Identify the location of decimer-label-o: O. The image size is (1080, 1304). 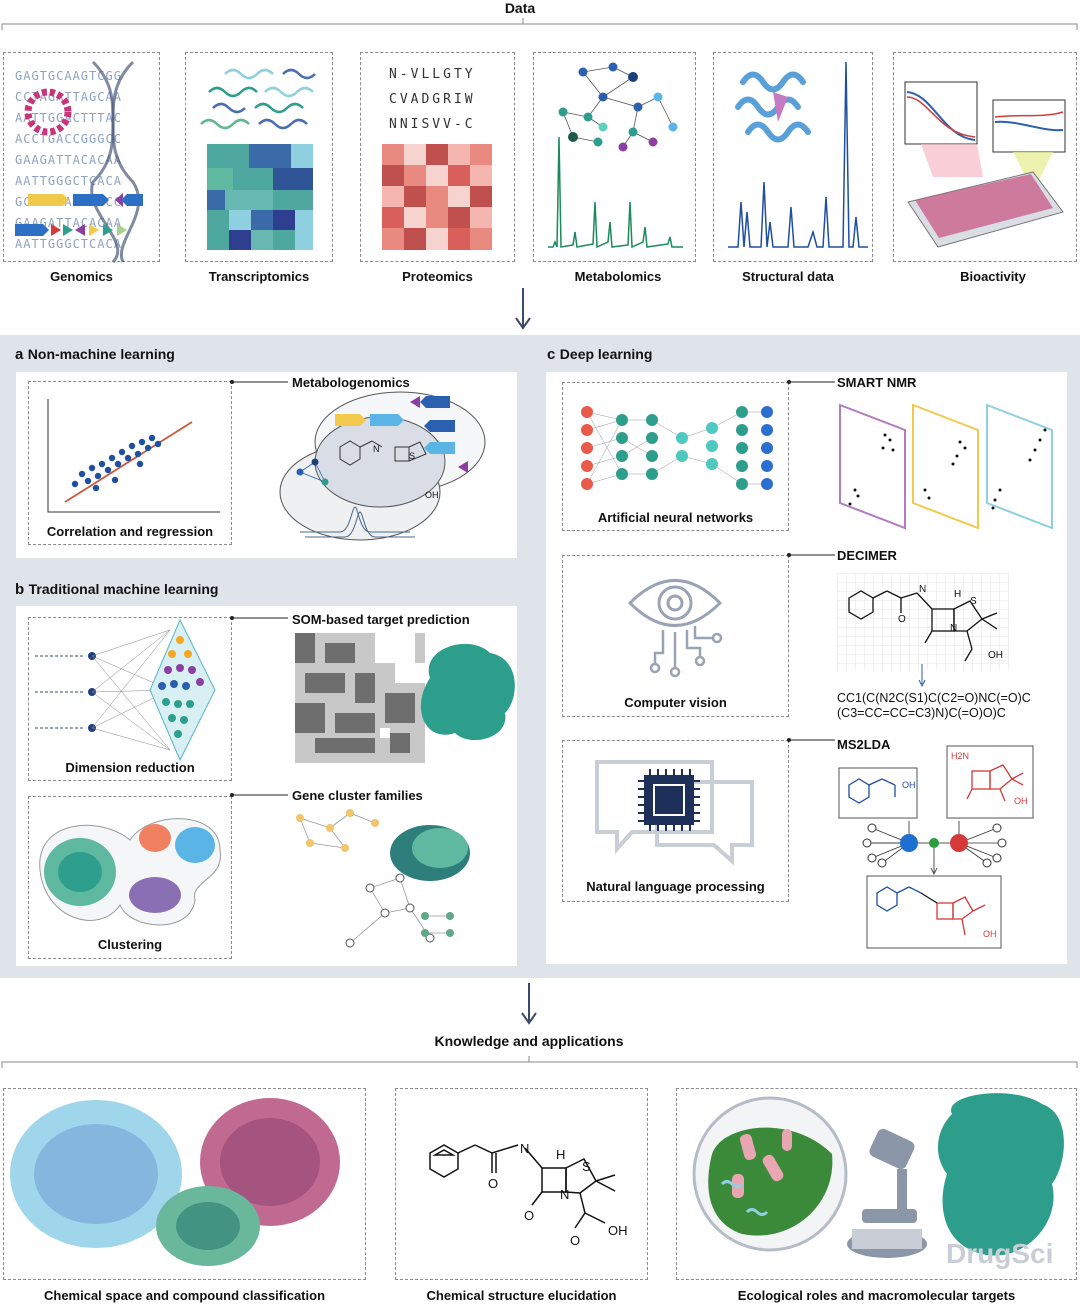
(902, 619).